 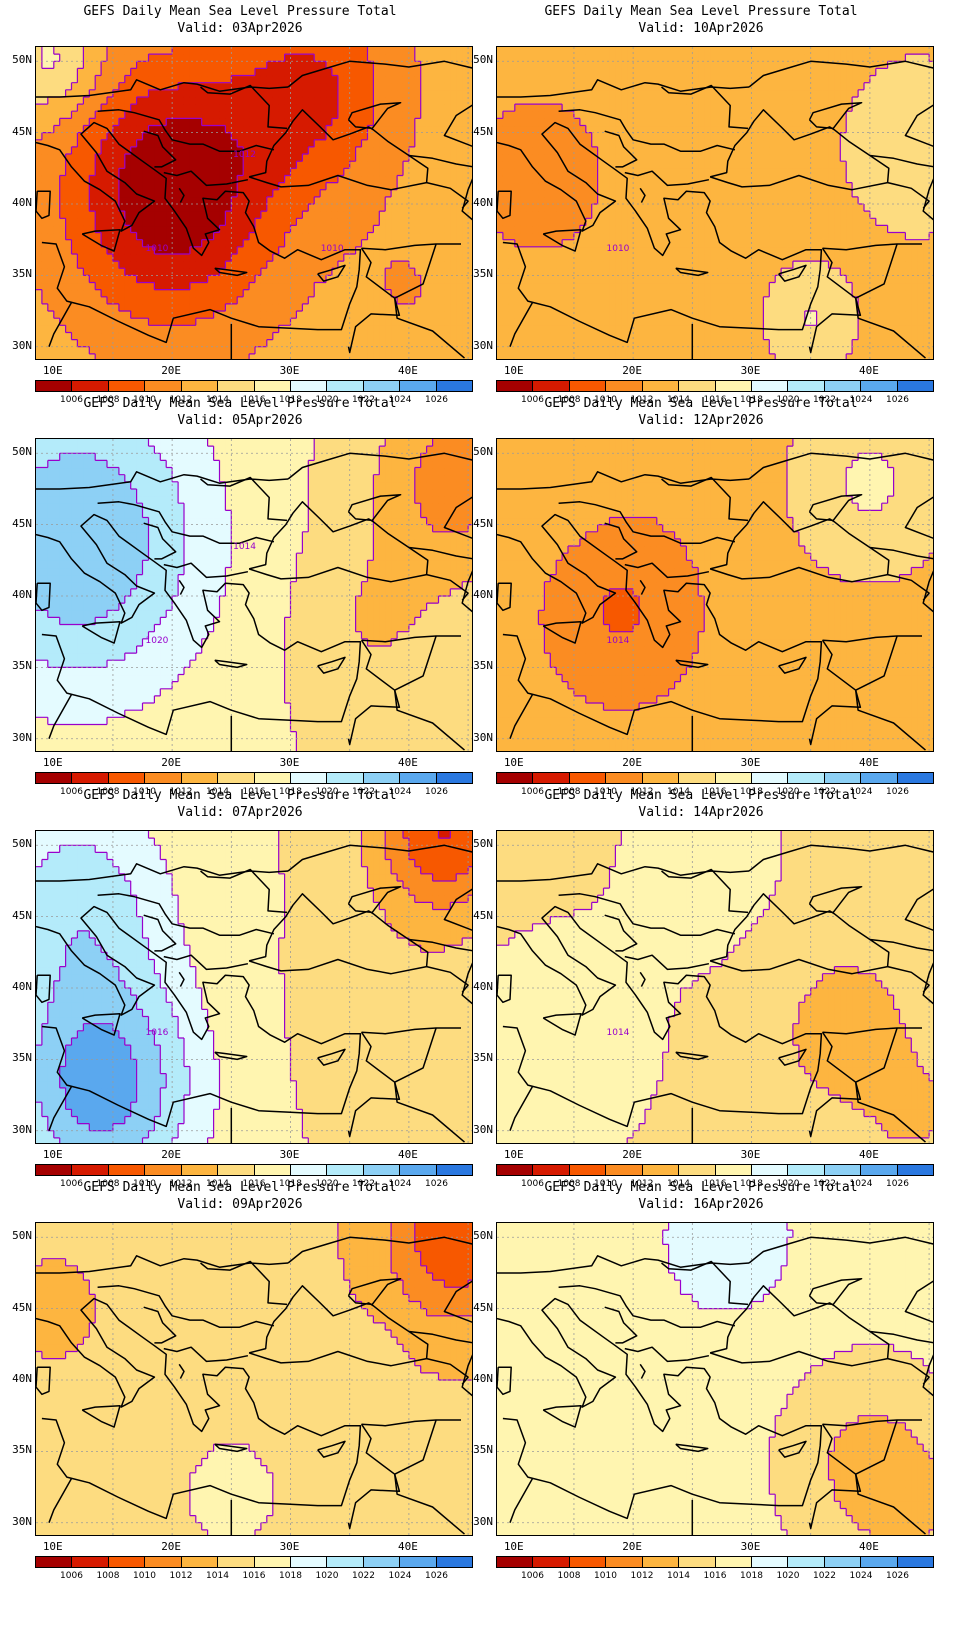 I want to click on map-plot-area: 1014, so click(x=715, y=987).